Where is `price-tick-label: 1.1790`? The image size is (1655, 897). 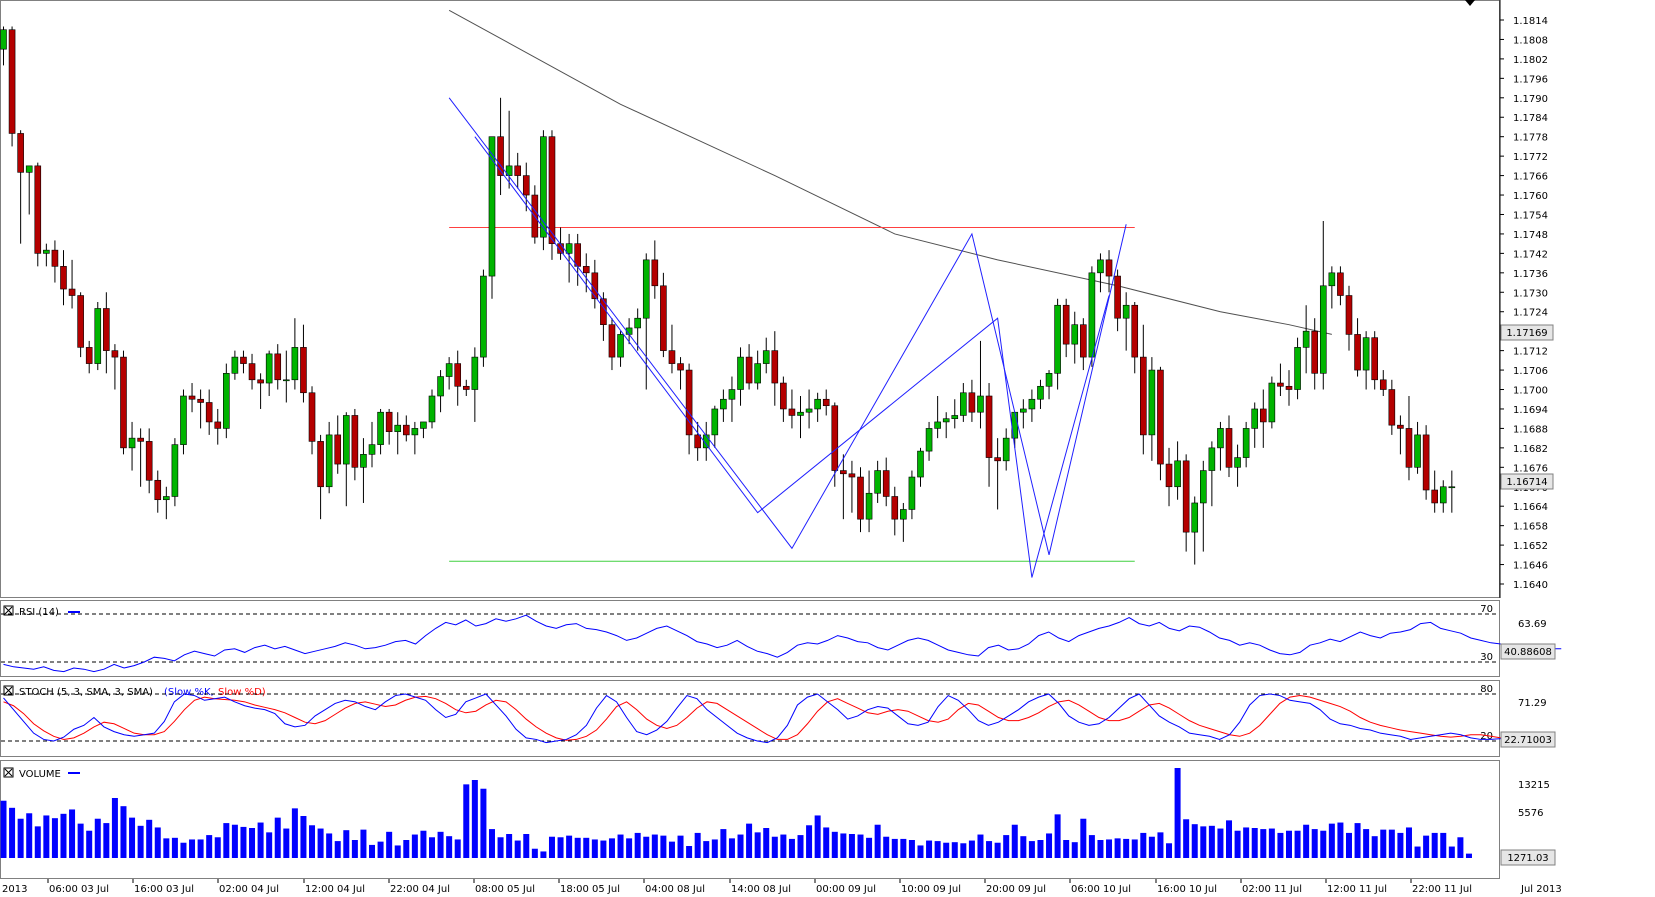
price-tick-label: 1.1790 is located at coordinates (1530, 99).